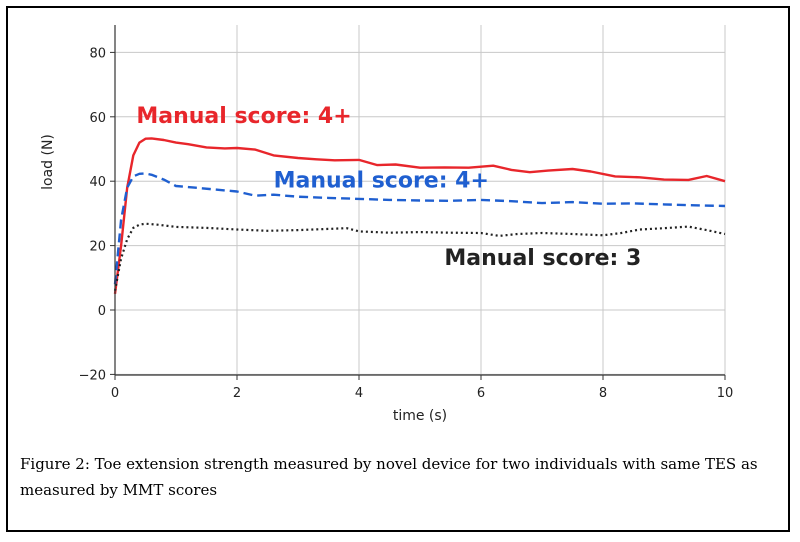 The height and width of the screenshot is (542, 800). I want to click on y-tick-label: 60, so click(97, 118).